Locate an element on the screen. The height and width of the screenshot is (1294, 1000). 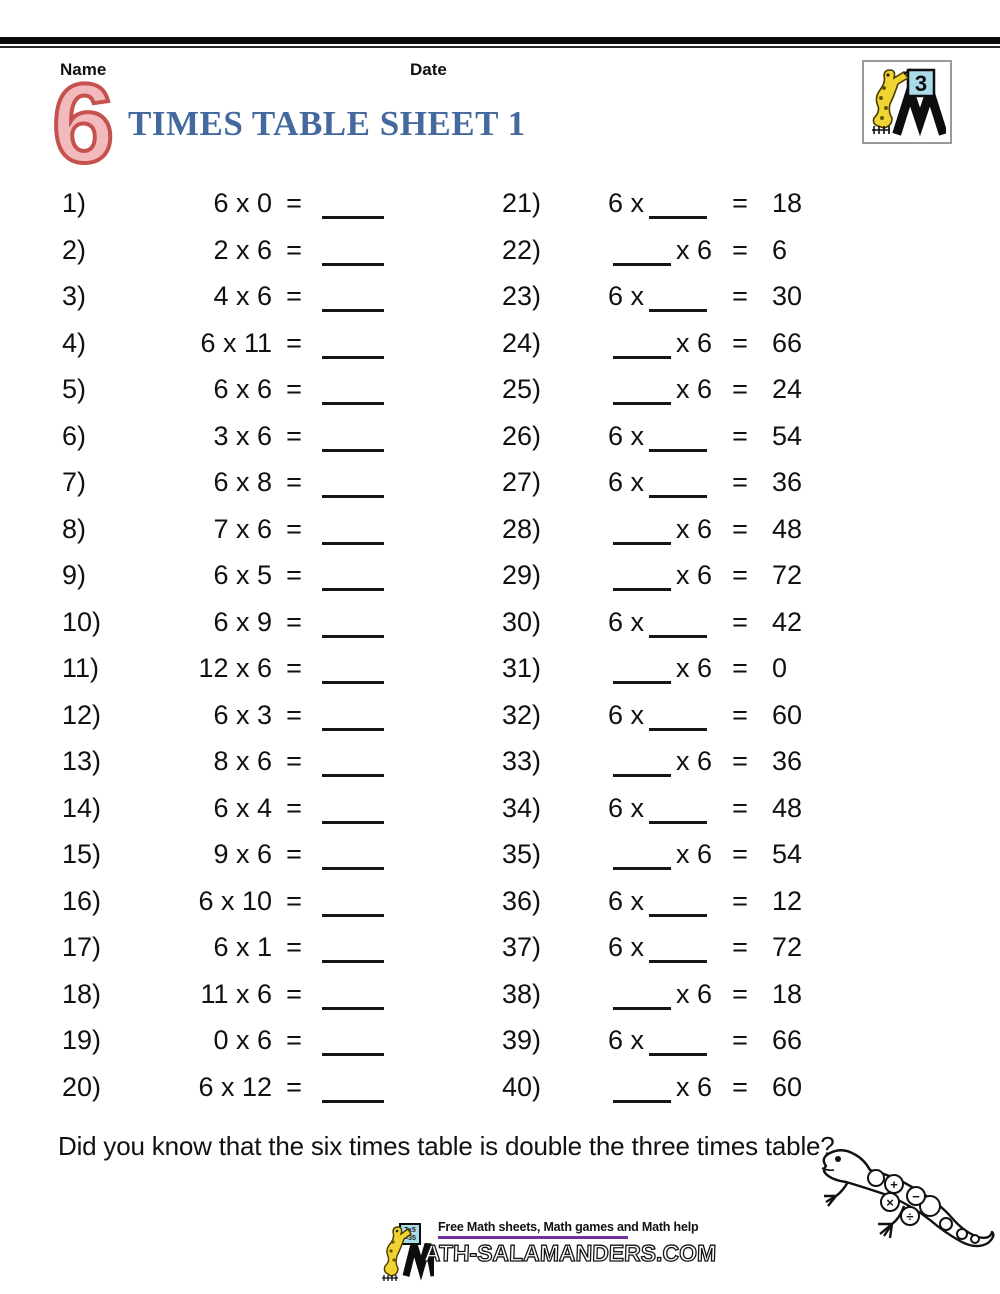
problem-row: 4) 6 x 11 = 24) x 6 = 66 is located at coordinates (500, 345).